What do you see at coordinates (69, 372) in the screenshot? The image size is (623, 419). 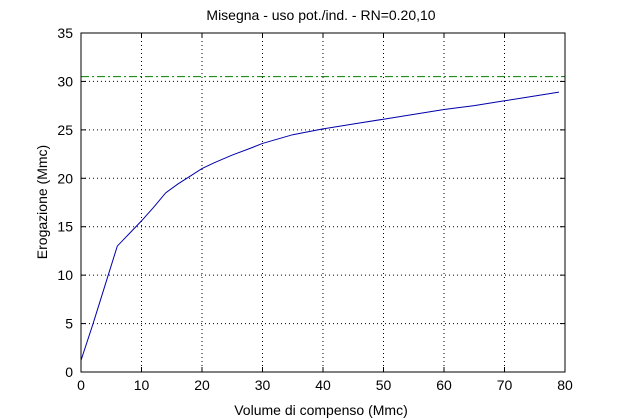 I see `y-tick-label: 0` at bounding box center [69, 372].